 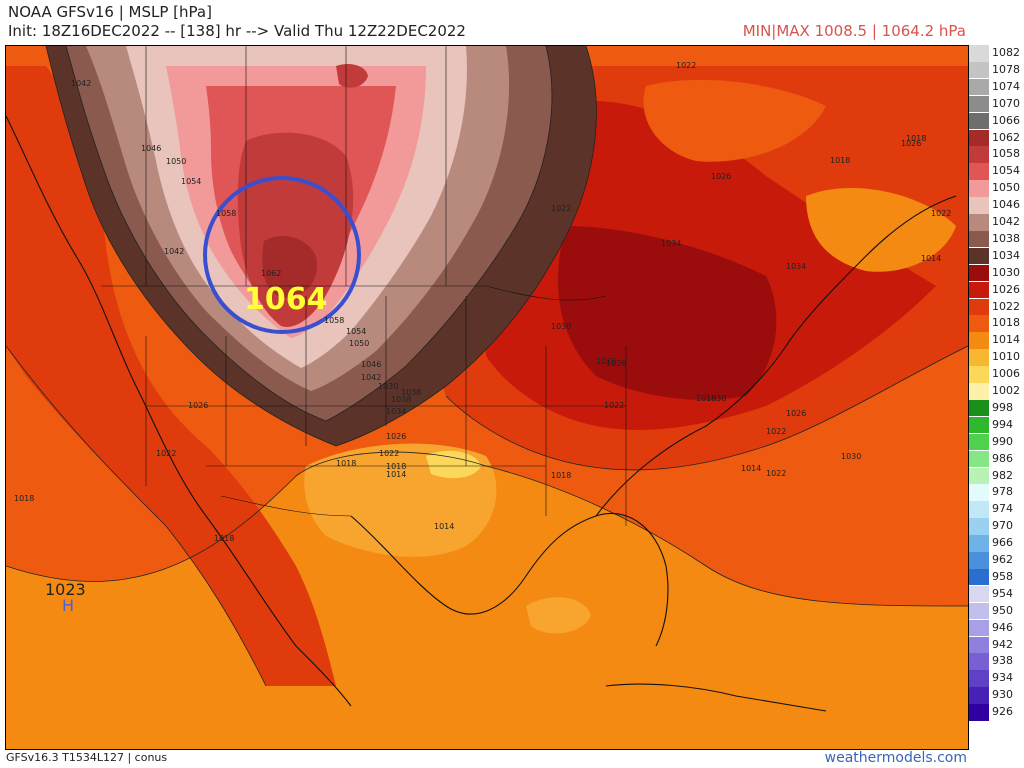 I want to click on colorbar-label: 1050, so click(x=1006, y=188).